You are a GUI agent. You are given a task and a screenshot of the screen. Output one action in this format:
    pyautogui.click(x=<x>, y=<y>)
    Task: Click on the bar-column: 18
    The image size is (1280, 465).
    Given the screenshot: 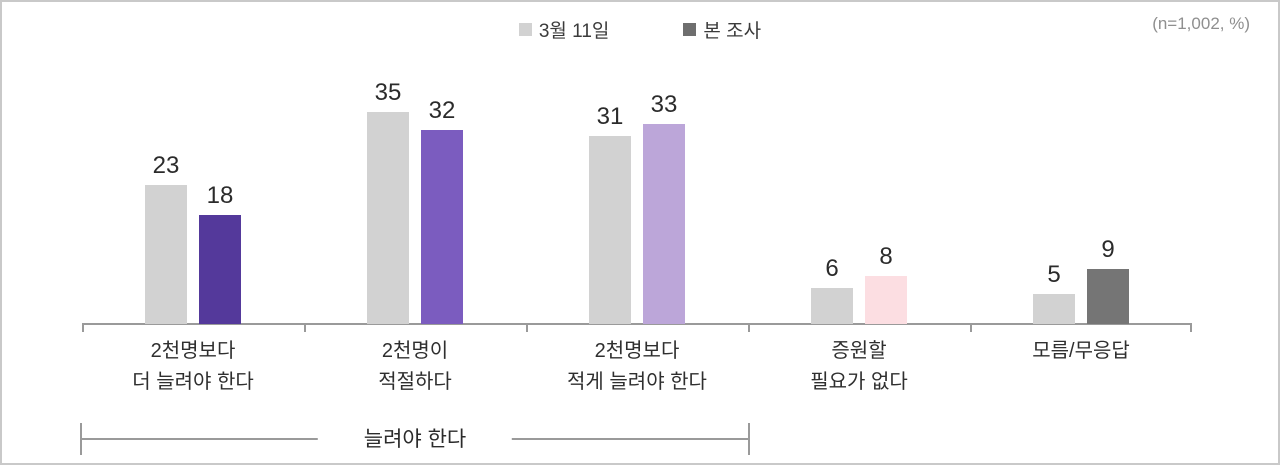 What is the action you would take?
    pyautogui.click(x=220, y=254)
    